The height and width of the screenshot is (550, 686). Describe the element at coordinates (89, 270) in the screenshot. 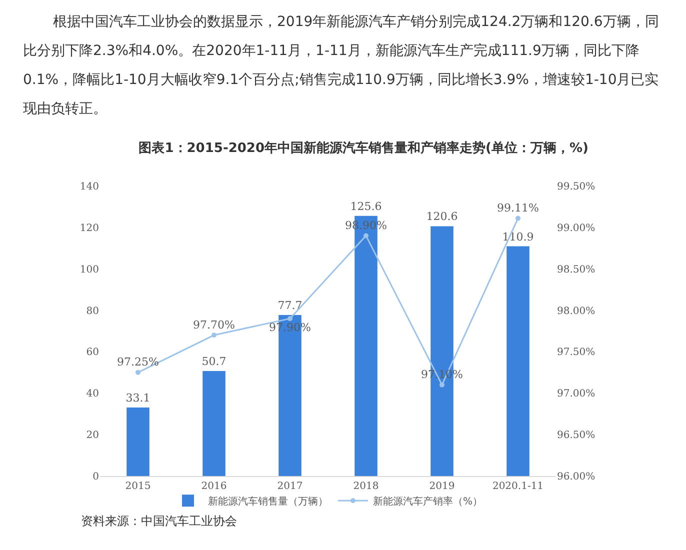

I see `y-tick-label: 100` at that location.